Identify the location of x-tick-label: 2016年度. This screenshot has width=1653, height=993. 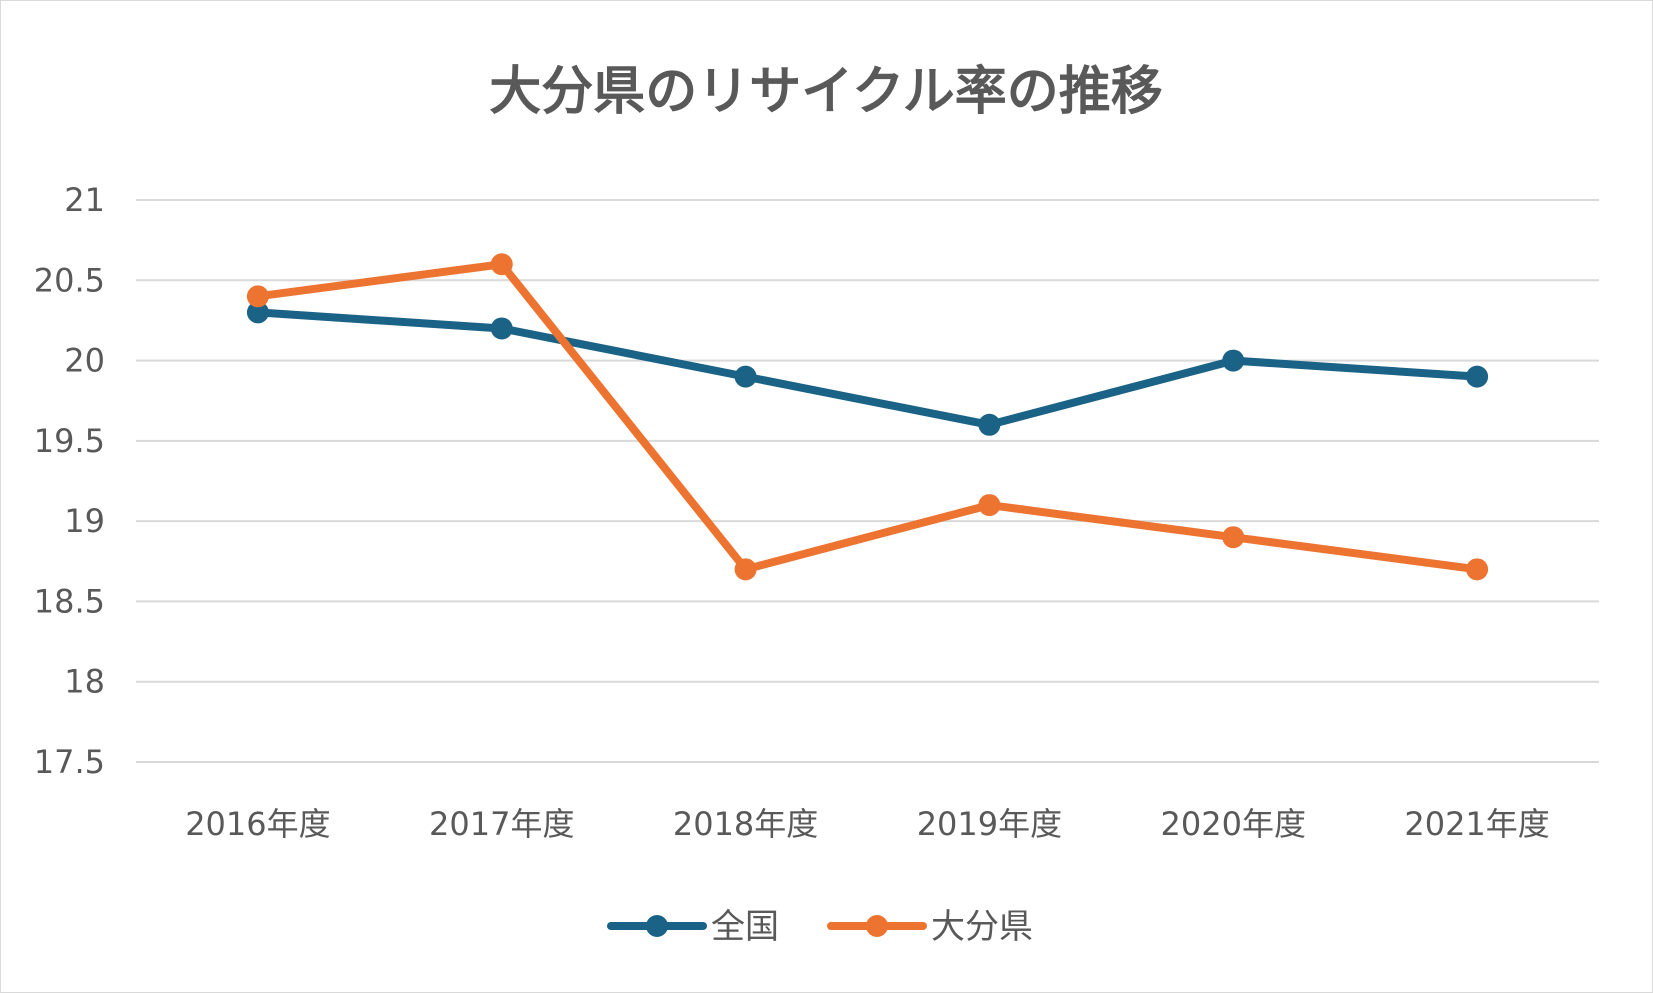
(257, 824).